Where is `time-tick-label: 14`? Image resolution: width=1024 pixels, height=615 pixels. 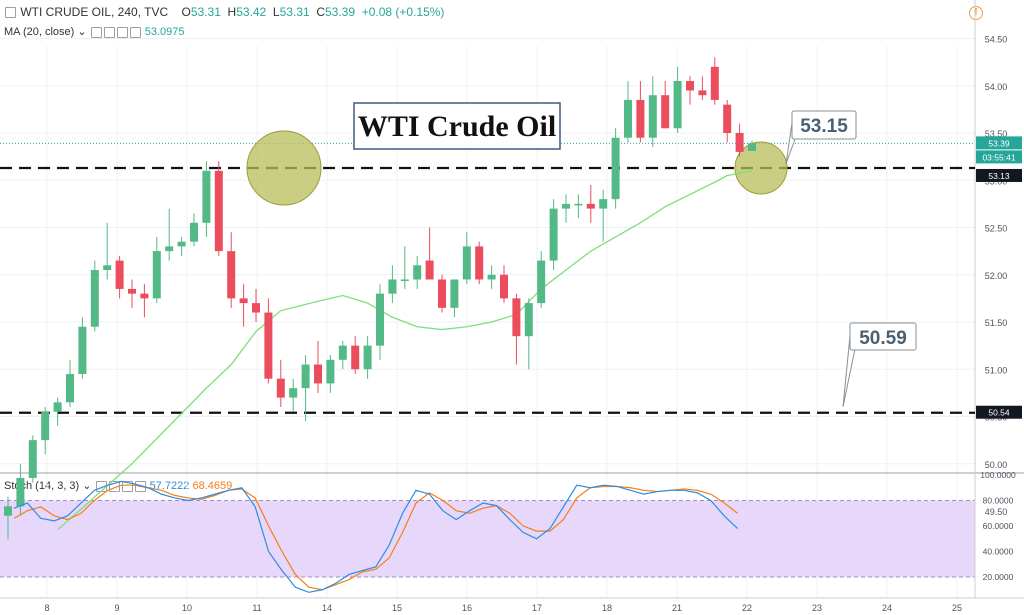
time-tick-label: 14 is located at coordinates (327, 608).